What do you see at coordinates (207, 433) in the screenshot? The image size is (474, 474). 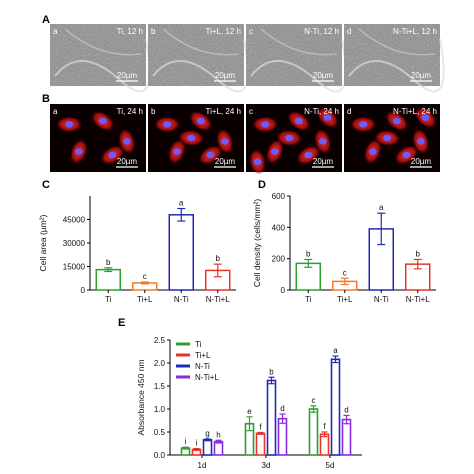 I see `significance-letter: g` at bounding box center [207, 433].